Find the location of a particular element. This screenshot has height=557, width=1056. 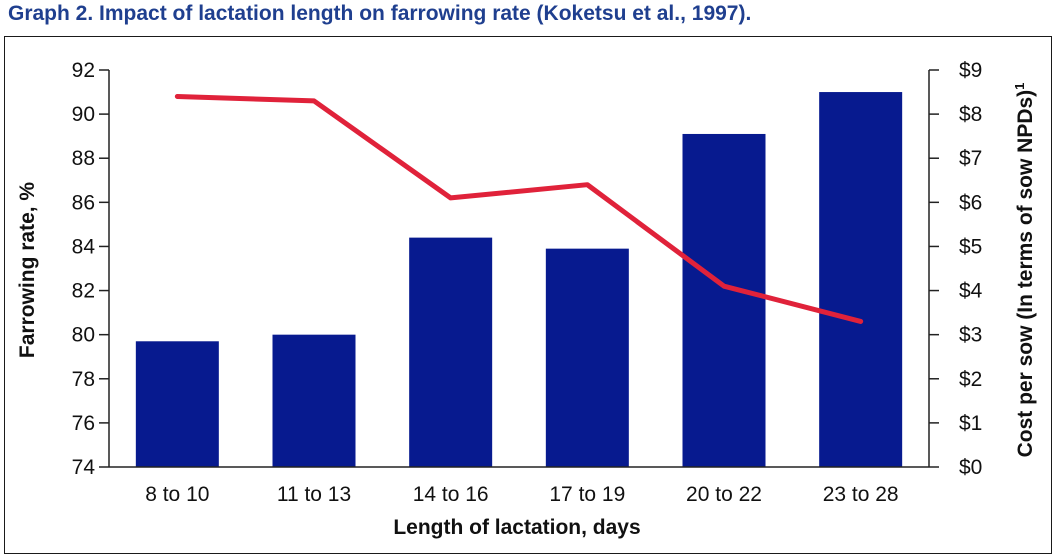

y-tick-label: 84 is located at coordinates (84, 246).